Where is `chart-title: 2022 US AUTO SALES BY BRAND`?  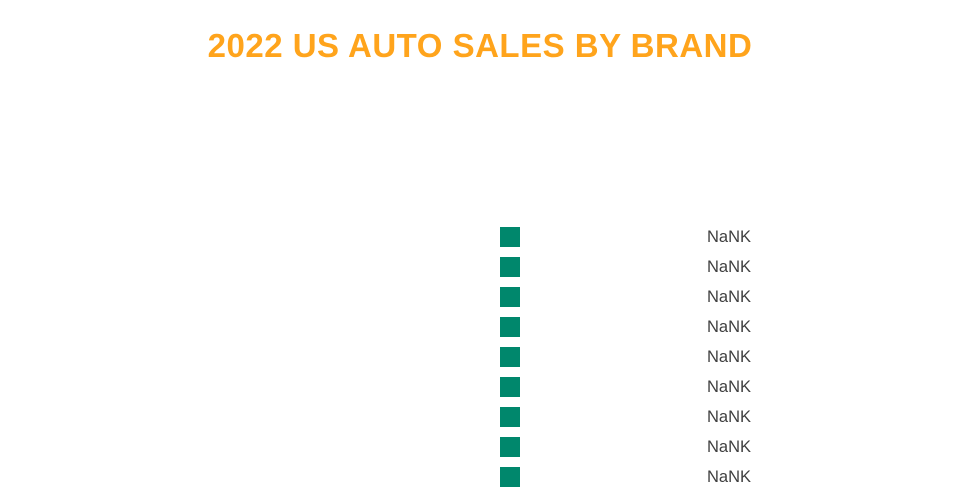
chart-title: 2022 US AUTO SALES BY BRAND is located at coordinates (480, 45).